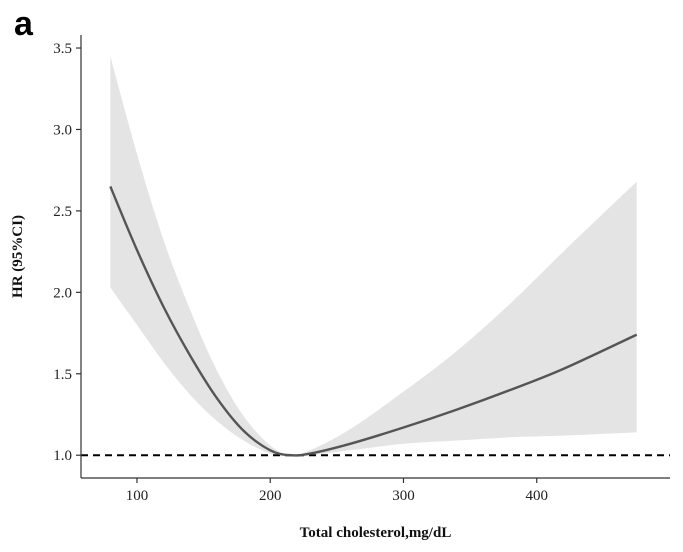 The height and width of the screenshot is (552, 683). What do you see at coordinates (62, 375) in the screenshot?
I see `y-tick-label: 1.5` at bounding box center [62, 375].